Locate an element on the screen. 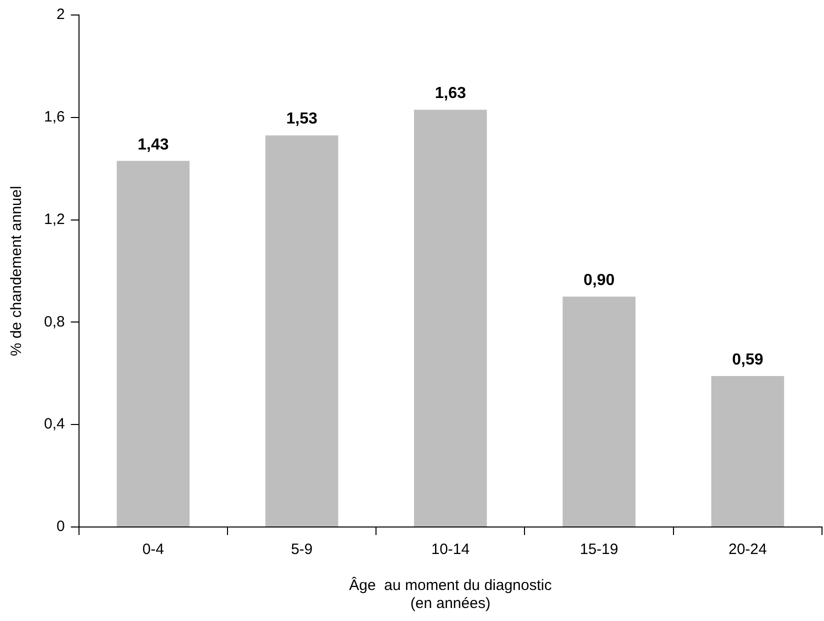  data-label: 1,43 is located at coordinates (153, 145).